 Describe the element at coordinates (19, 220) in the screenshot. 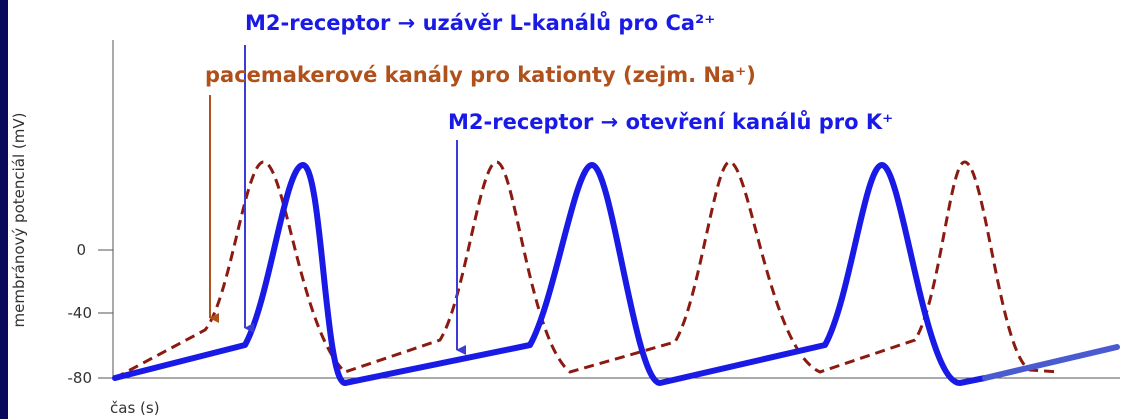

I see `y-axis-label: membránový potenciál (mV)` at that location.